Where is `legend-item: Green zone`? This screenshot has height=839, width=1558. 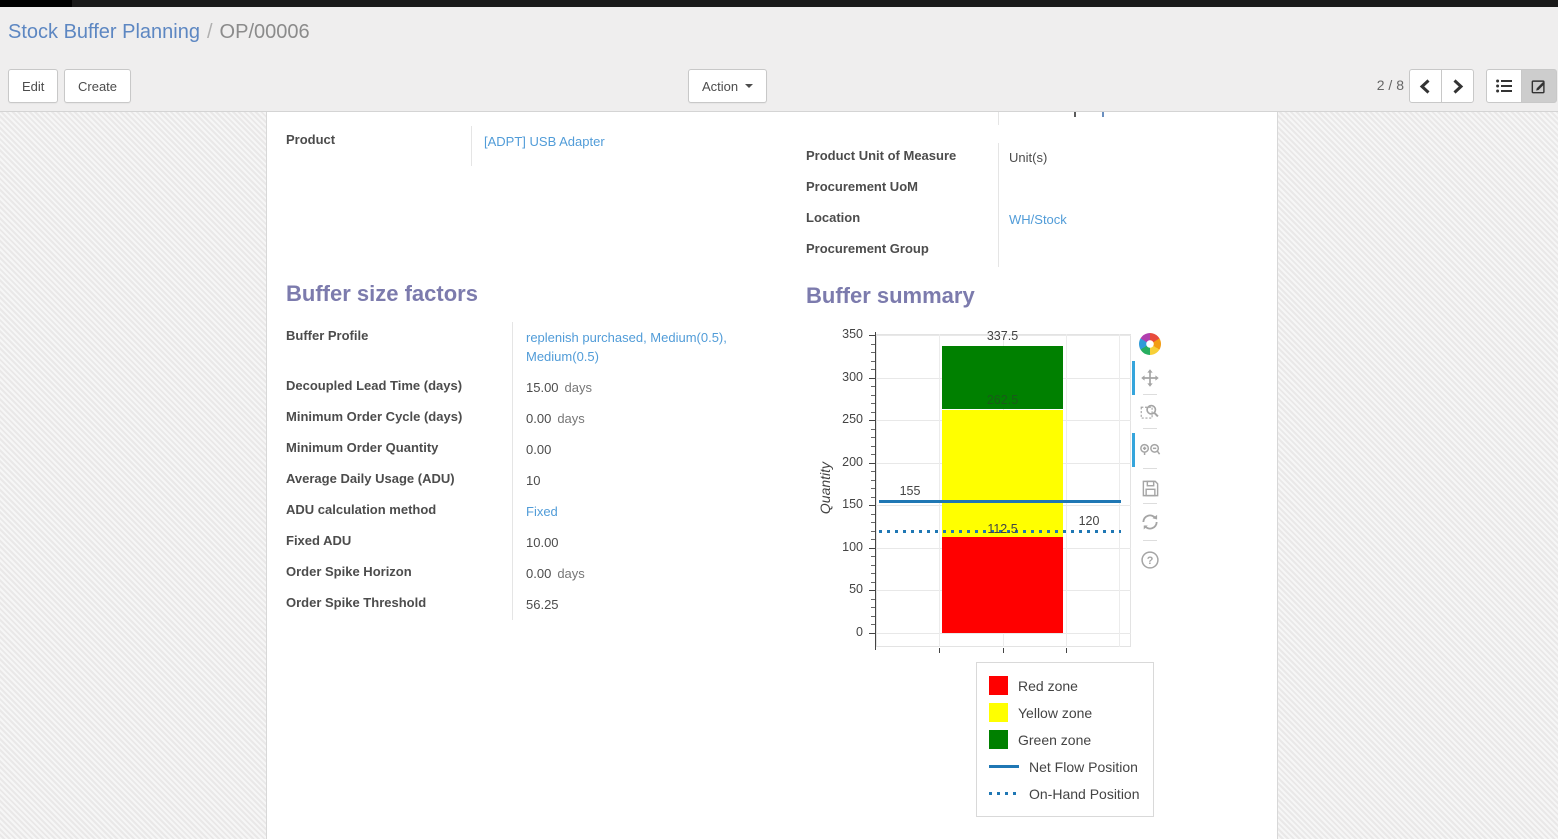
legend-item: Green zone is located at coordinates (1066, 739).